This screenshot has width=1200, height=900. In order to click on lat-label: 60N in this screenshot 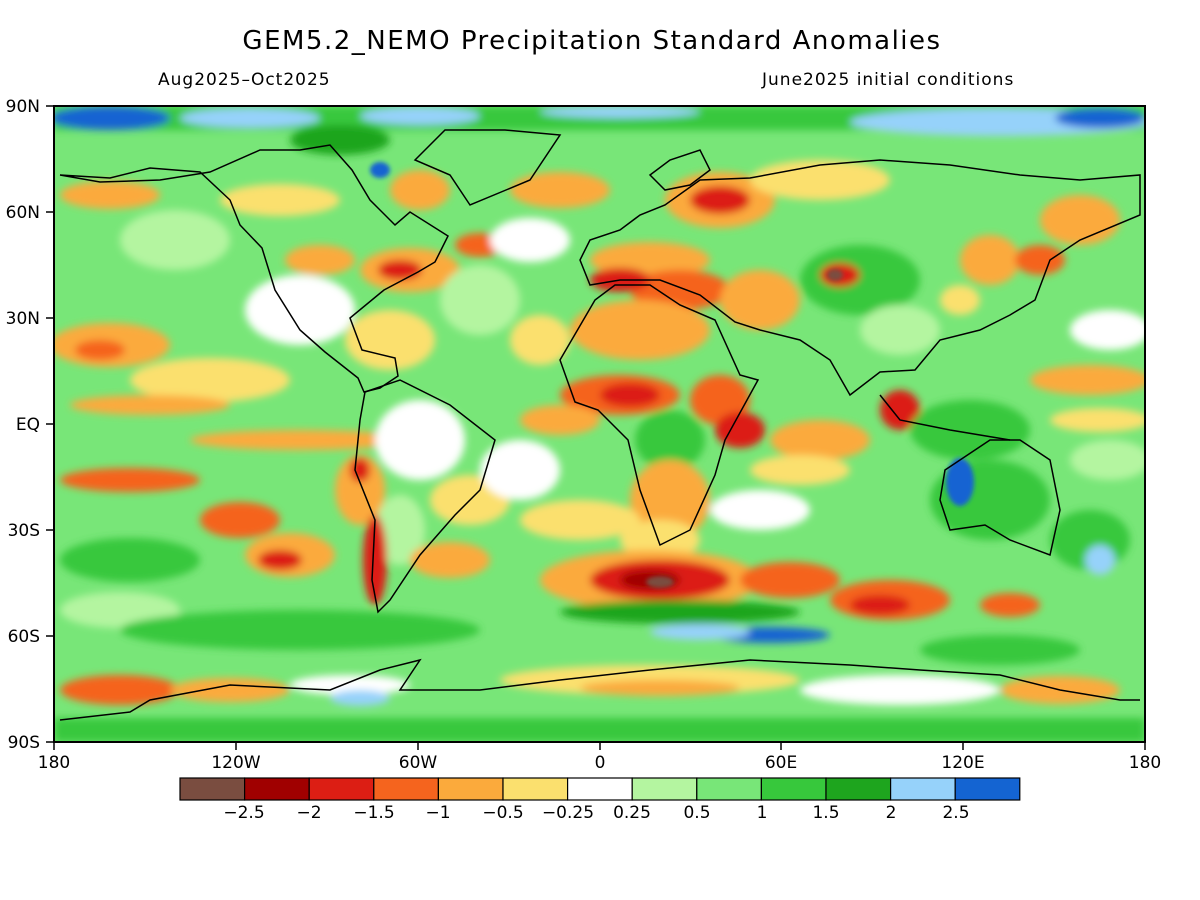, I will do `click(23, 213)`.